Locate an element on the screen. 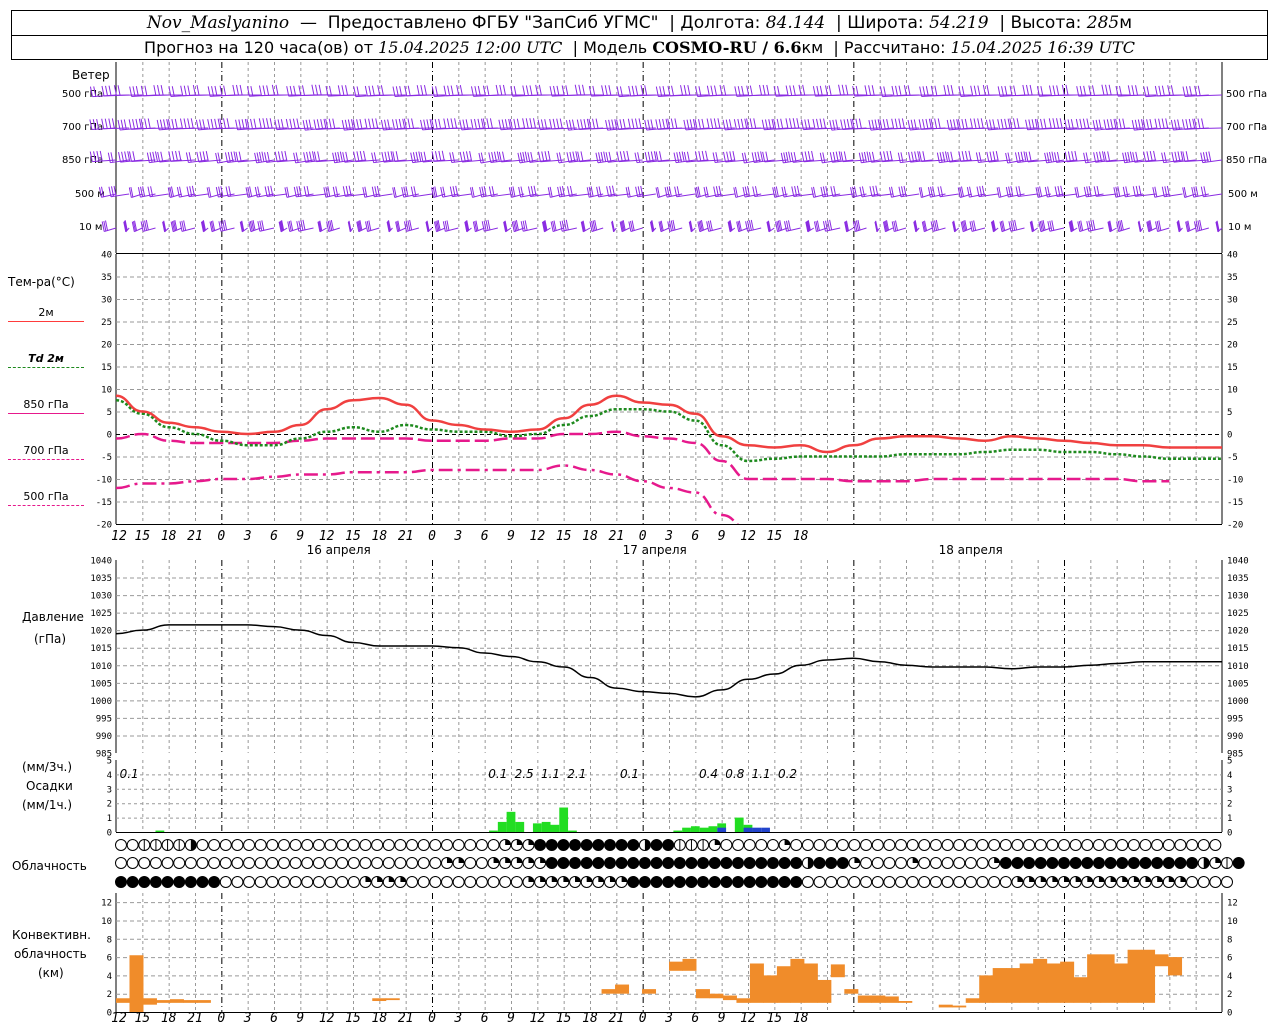 This screenshot has width=1280, height=1024. pressure-y-tick-left: 985 is located at coordinates (104, 755).